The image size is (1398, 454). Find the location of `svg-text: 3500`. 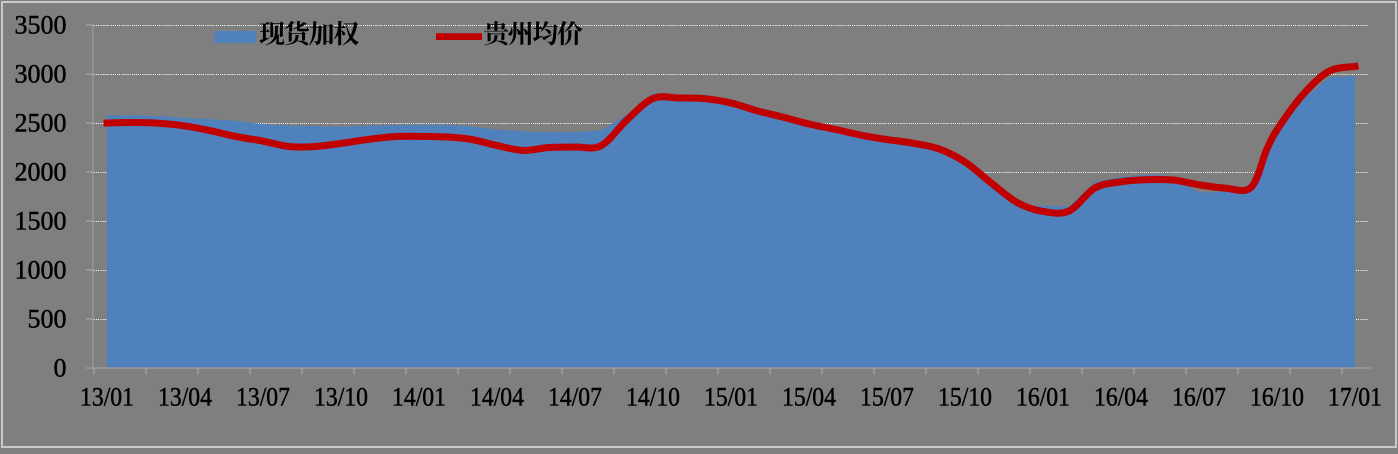

svg-text: 3500 is located at coordinates (41, 25).